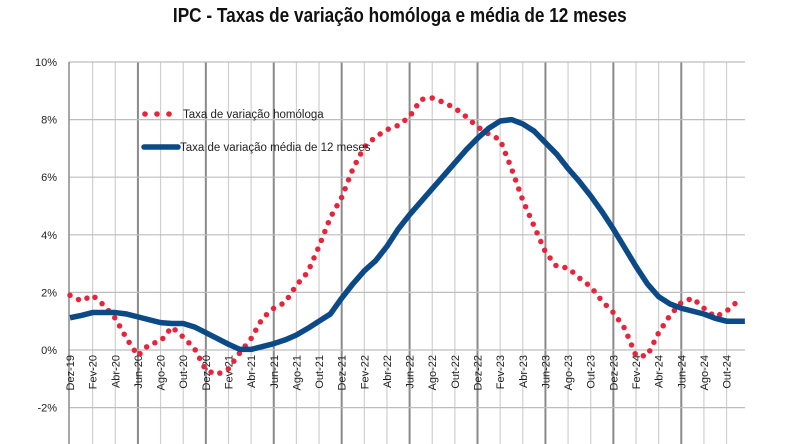 The width and height of the screenshot is (800, 444). I want to click on x-tick-label: Jun-23, so click(546, 372).